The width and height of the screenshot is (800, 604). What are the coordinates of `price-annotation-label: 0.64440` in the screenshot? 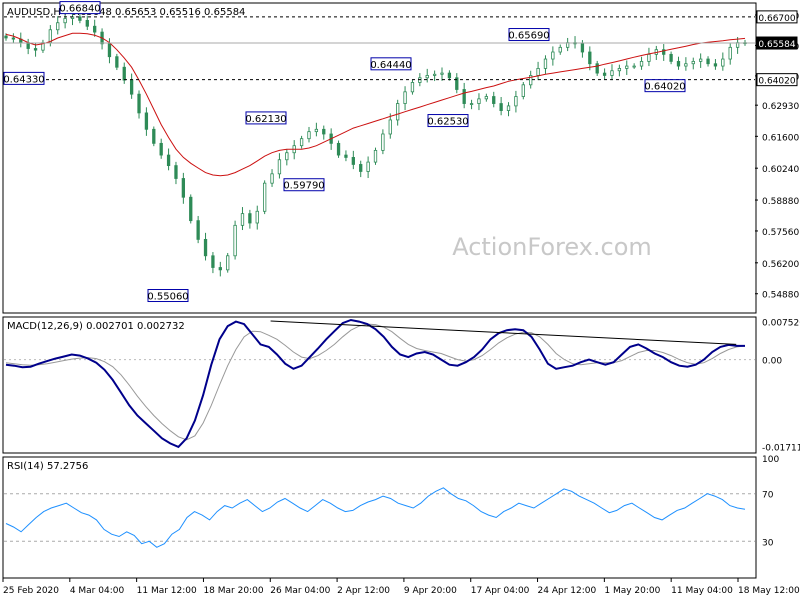 It's located at (390, 65).